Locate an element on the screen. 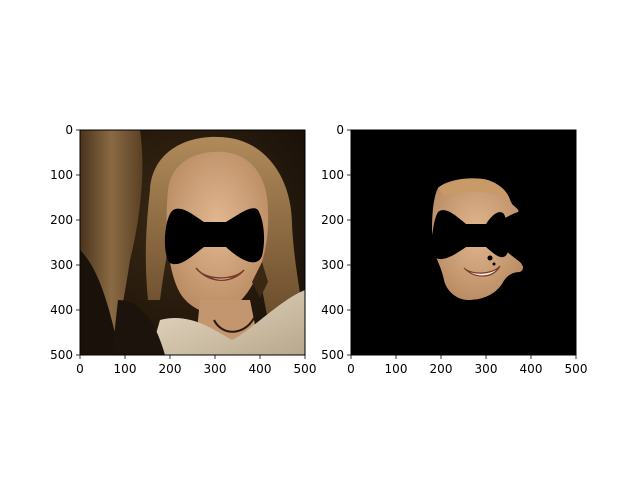 The height and width of the screenshot is (480, 640). right-y-tick-label: 100 is located at coordinates (332, 175).